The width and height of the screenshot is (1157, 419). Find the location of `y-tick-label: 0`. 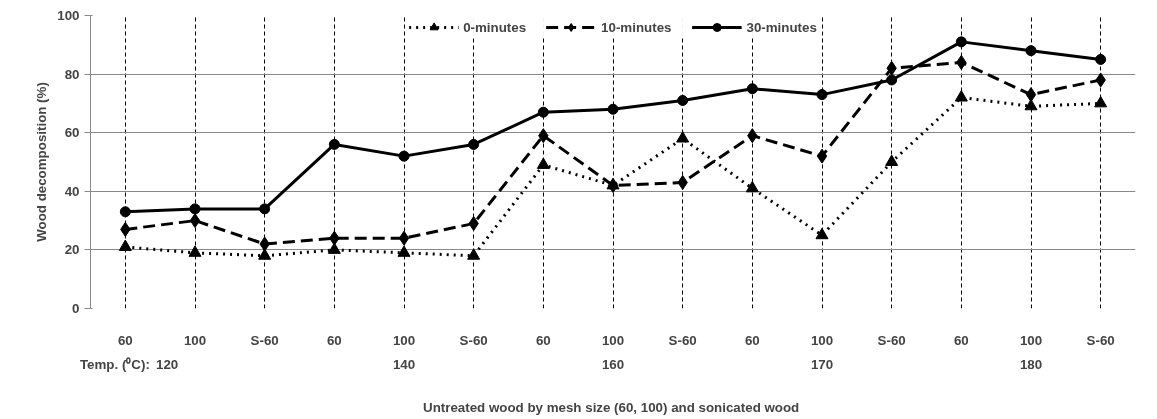

y-tick-label: 0 is located at coordinates (76, 308).